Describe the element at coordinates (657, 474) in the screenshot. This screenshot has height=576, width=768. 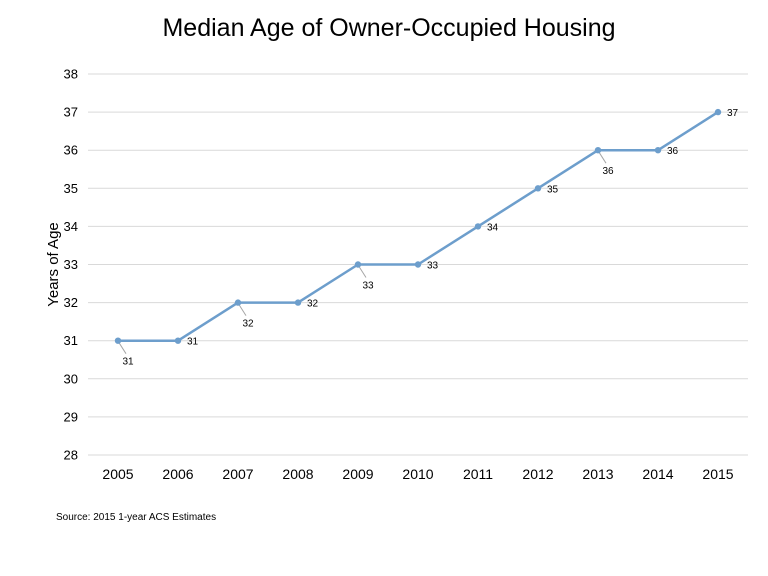
I see `x-tick-label: 2014` at that location.